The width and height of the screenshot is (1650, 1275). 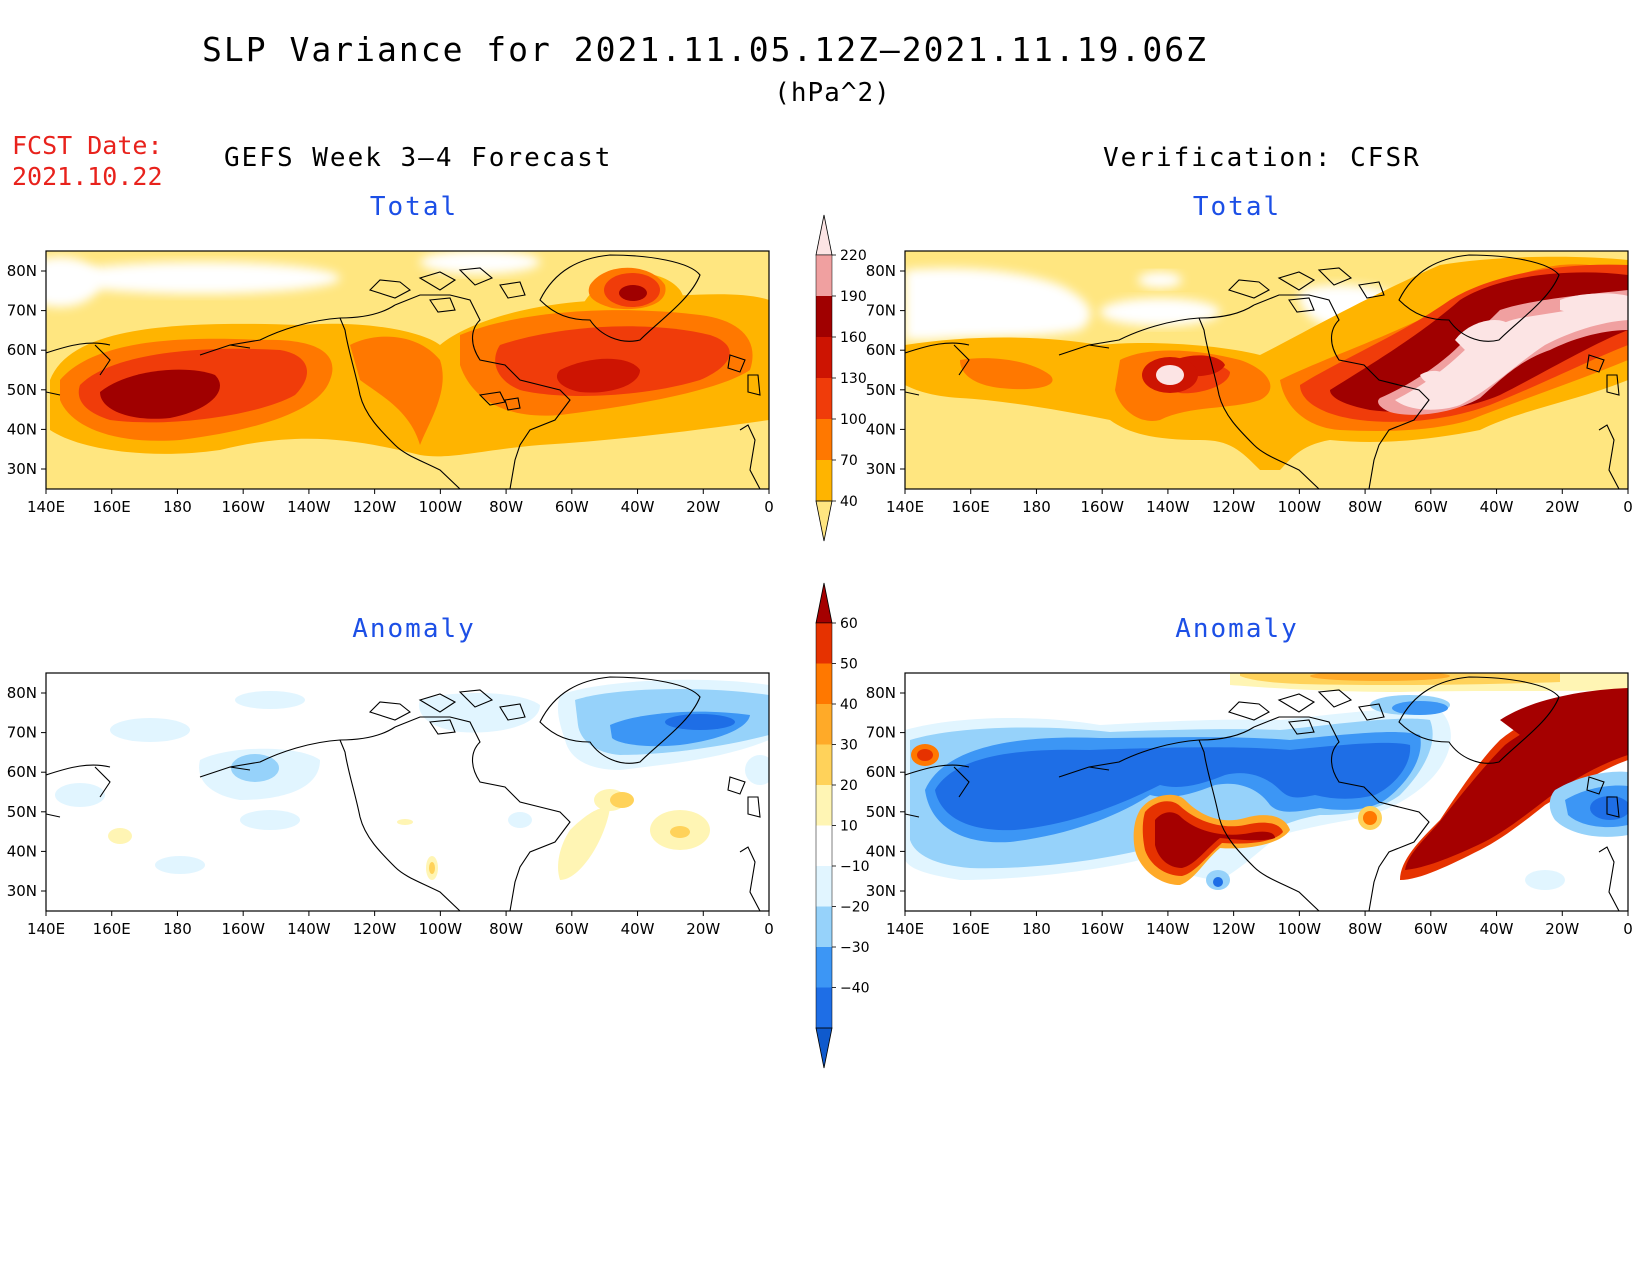 I want to click on lon-axis-forecast-anomaly: 140E 160E 180 160W 140W 120W 100W 80W 60W 40W 20W 0, so click(x=400, y=924).